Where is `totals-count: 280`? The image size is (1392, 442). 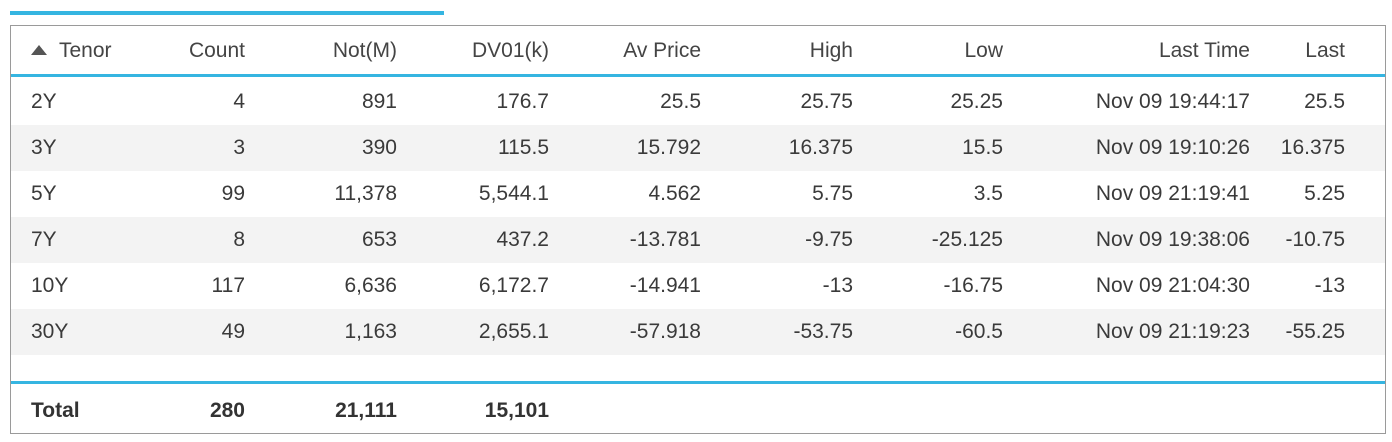 totals-count: 280 is located at coordinates (227, 410).